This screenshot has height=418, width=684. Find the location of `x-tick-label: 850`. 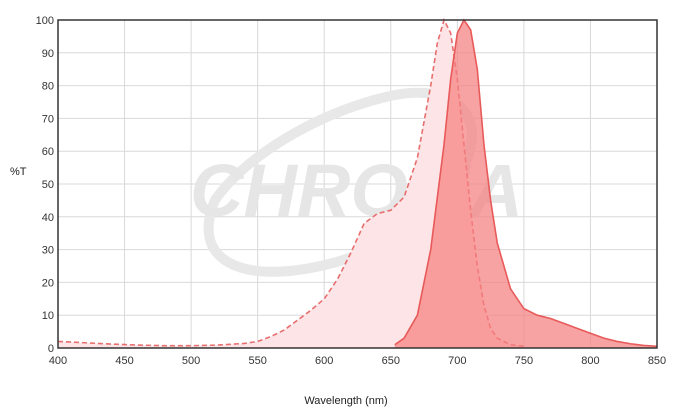

x-tick-label: 850 is located at coordinates (657, 361).